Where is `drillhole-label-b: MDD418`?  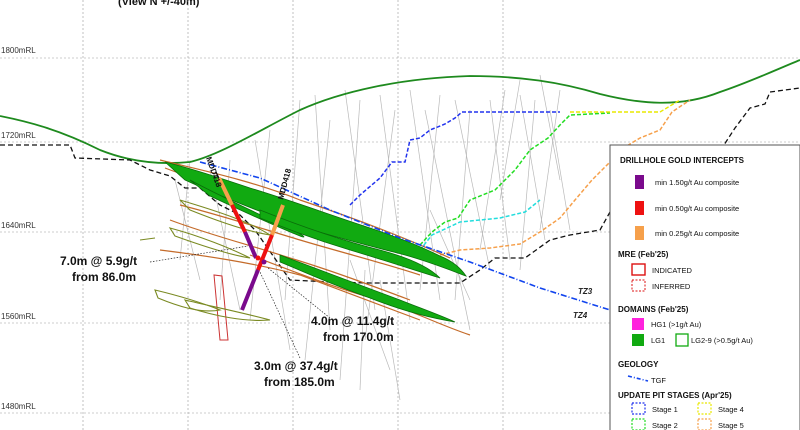 drillhole-label-b: MDD418 is located at coordinates (284, 183).